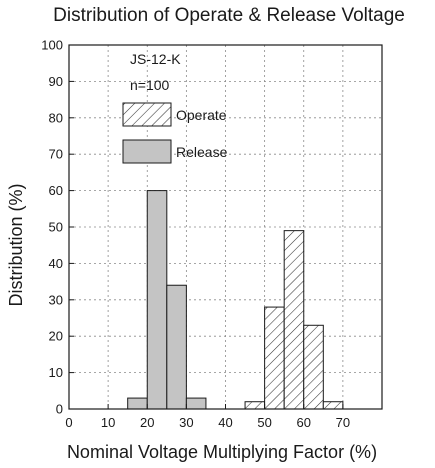  I want to click on y-tick-label: 100, so click(52, 45).